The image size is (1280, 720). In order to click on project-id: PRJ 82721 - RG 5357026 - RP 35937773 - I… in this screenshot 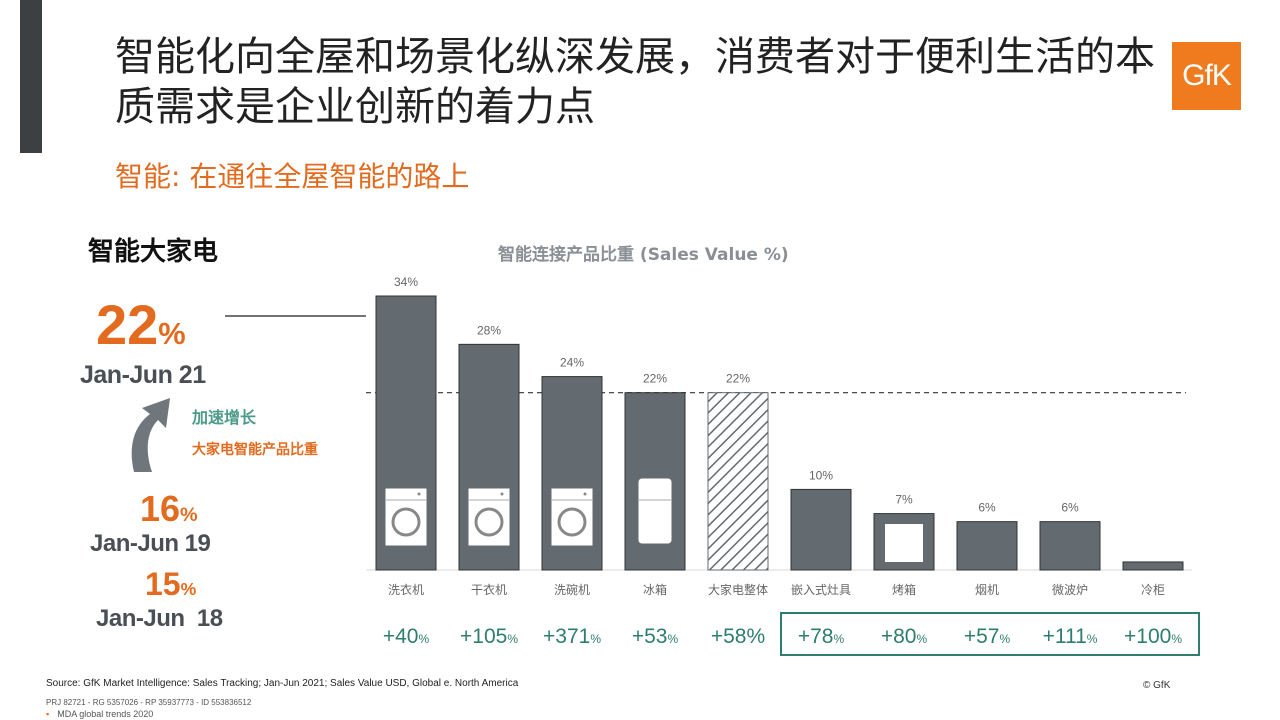, I will do `click(149, 702)`.